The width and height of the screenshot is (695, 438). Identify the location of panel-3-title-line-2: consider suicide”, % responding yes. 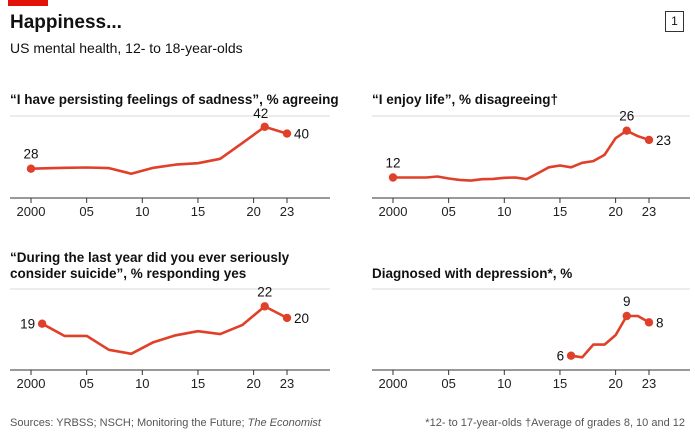
(128, 273).